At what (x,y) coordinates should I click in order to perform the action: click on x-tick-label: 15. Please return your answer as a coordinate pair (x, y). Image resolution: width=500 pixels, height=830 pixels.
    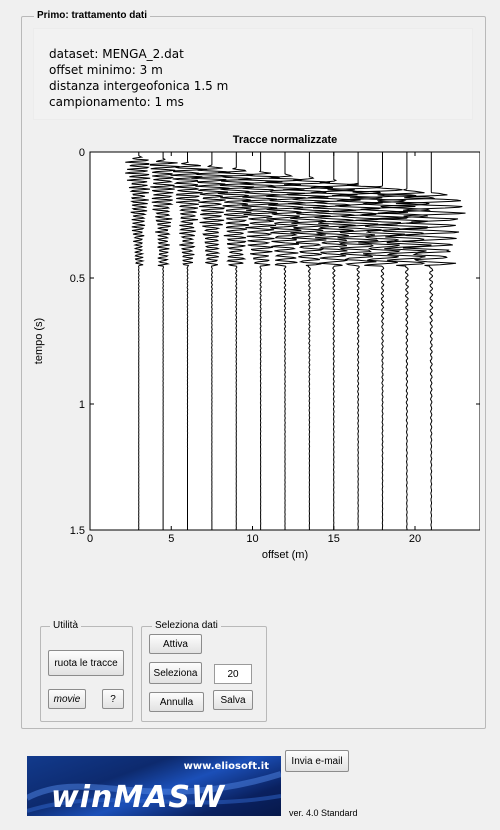
    Looking at the image, I should click on (334, 539).